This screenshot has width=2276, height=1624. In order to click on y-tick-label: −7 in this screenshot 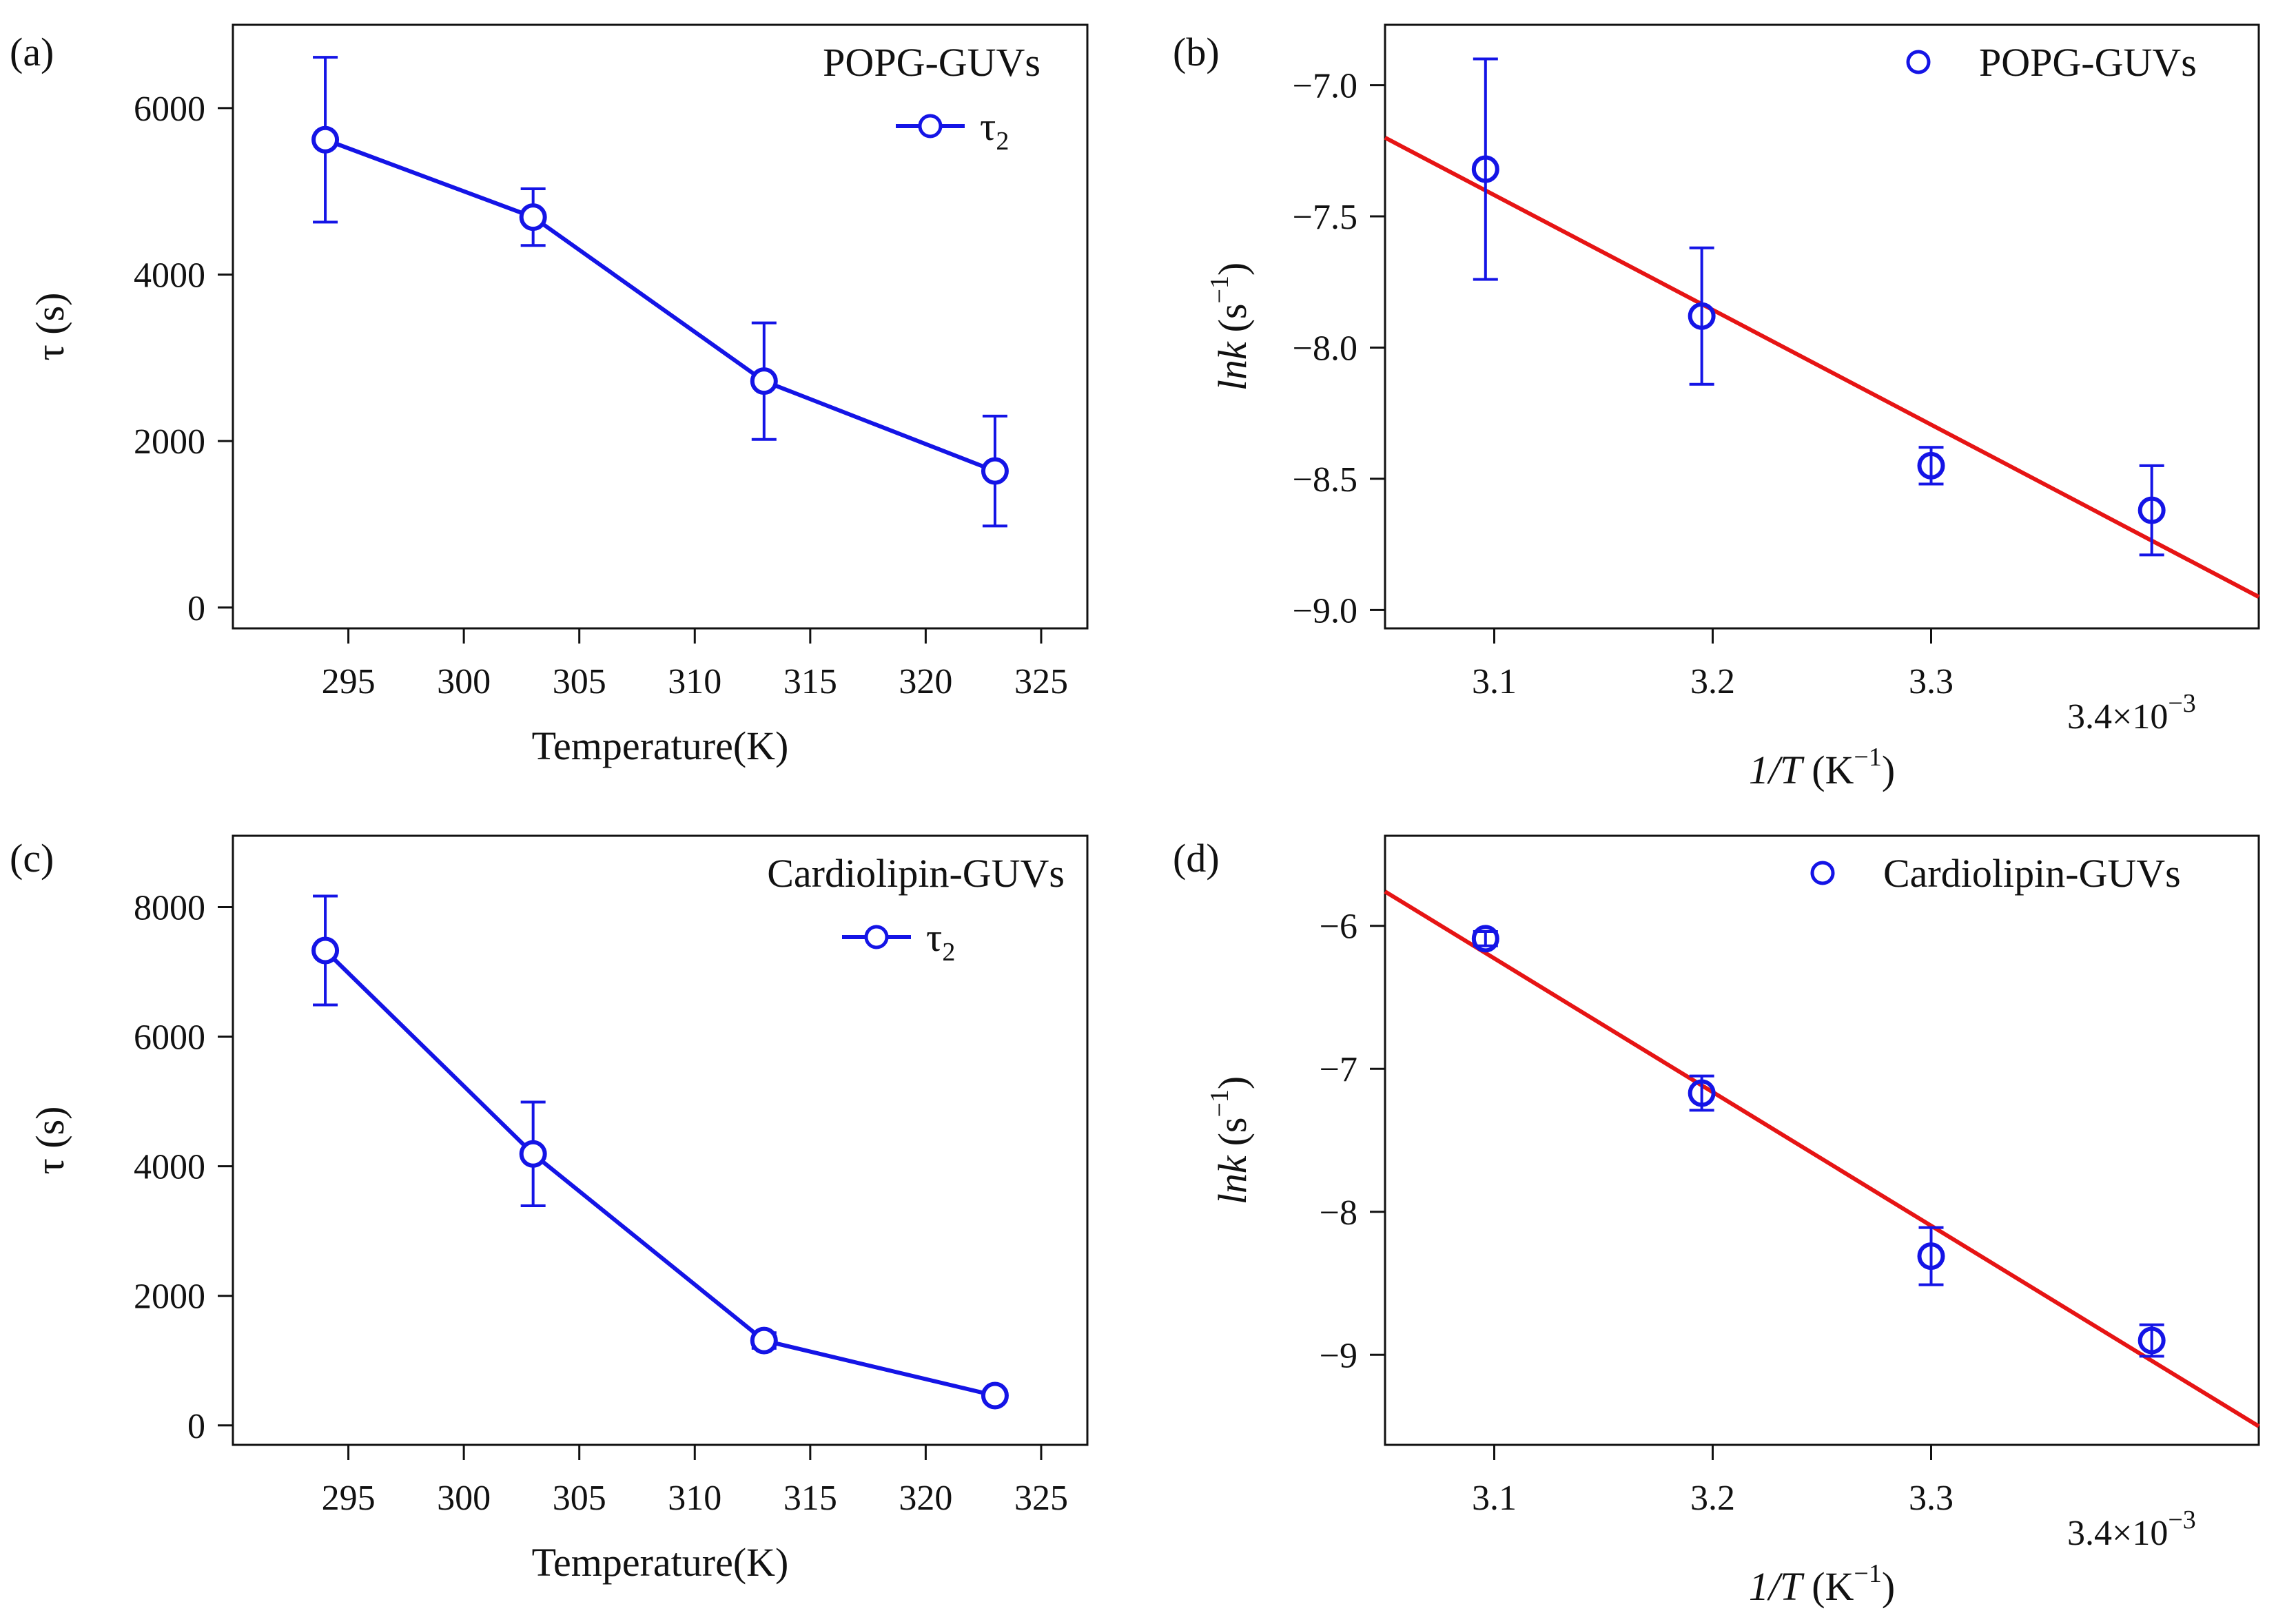, I will do `click(1338, 1069)`.